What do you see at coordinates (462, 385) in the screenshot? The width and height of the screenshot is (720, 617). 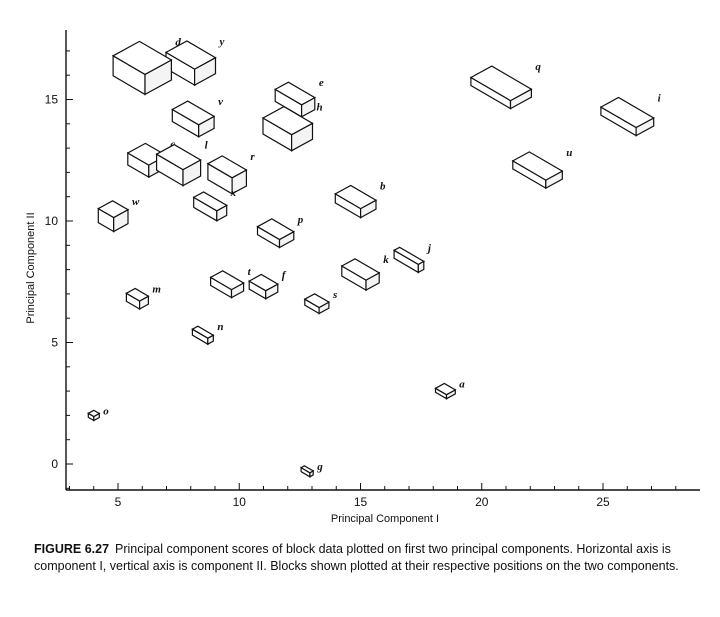 I see `block-label-a: a` at bounding box center [462, 385].